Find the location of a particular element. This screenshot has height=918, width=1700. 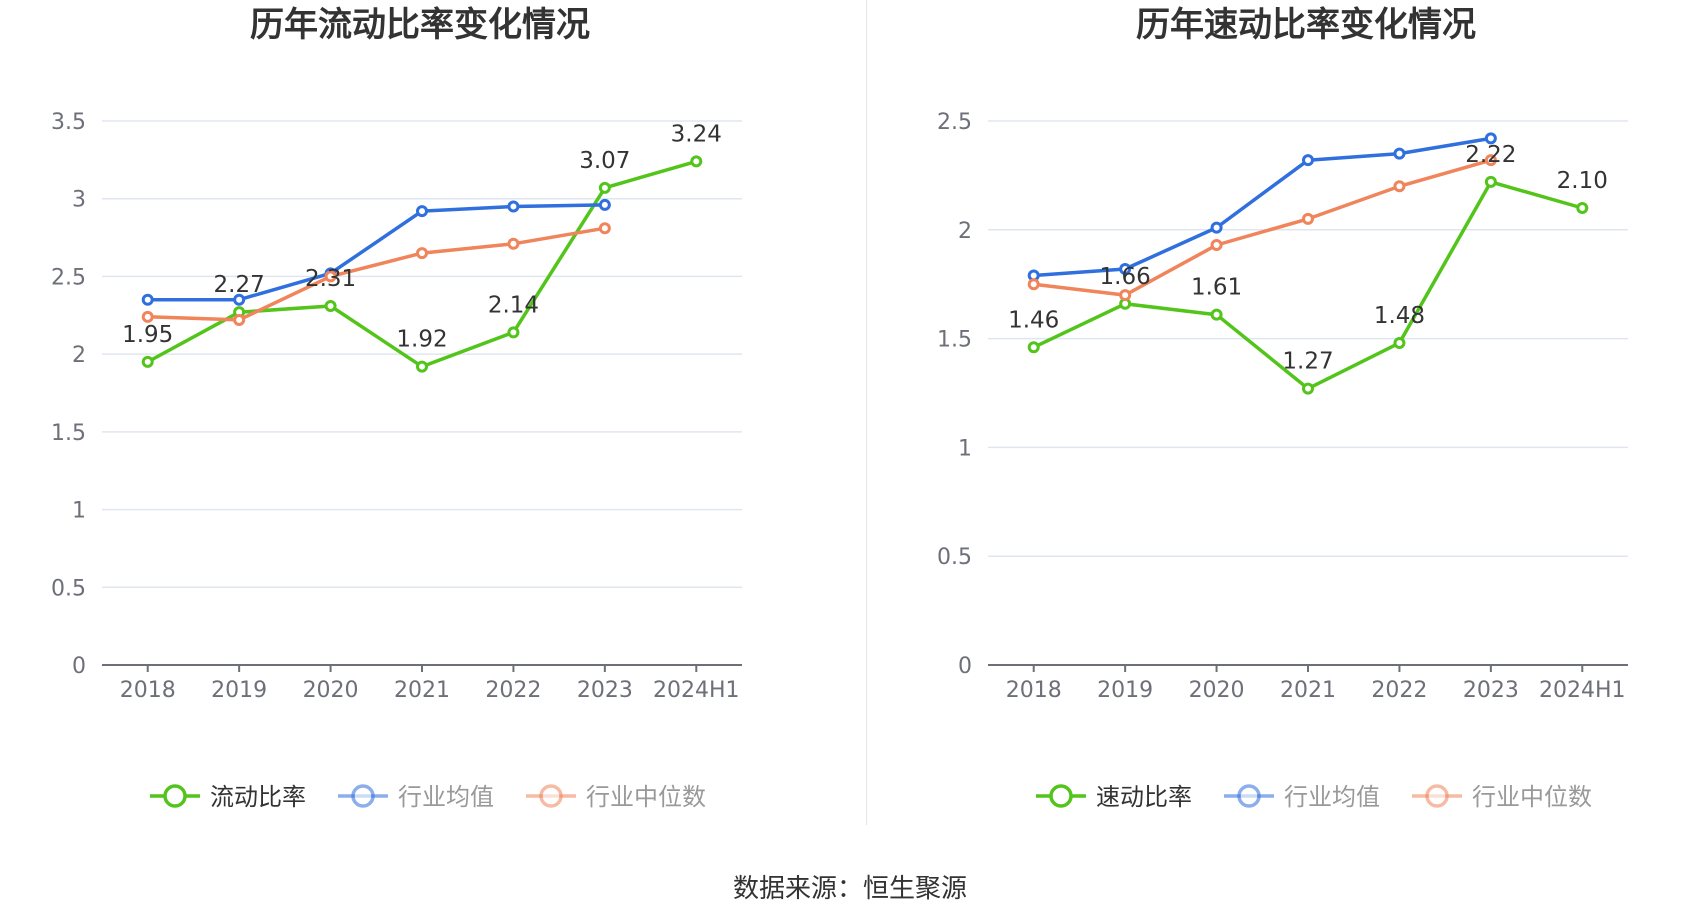

legend-label-main: 速动比率 is located at coordinates (1144, 797).